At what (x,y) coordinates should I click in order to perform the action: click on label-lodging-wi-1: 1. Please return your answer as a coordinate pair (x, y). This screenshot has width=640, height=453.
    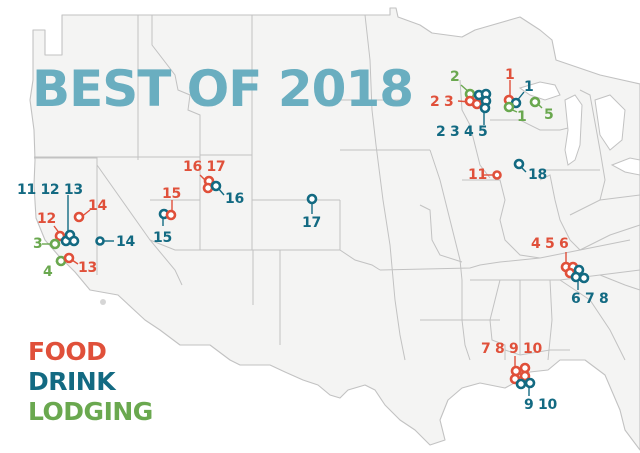
    Looking at the image, I should click on (522, 117).